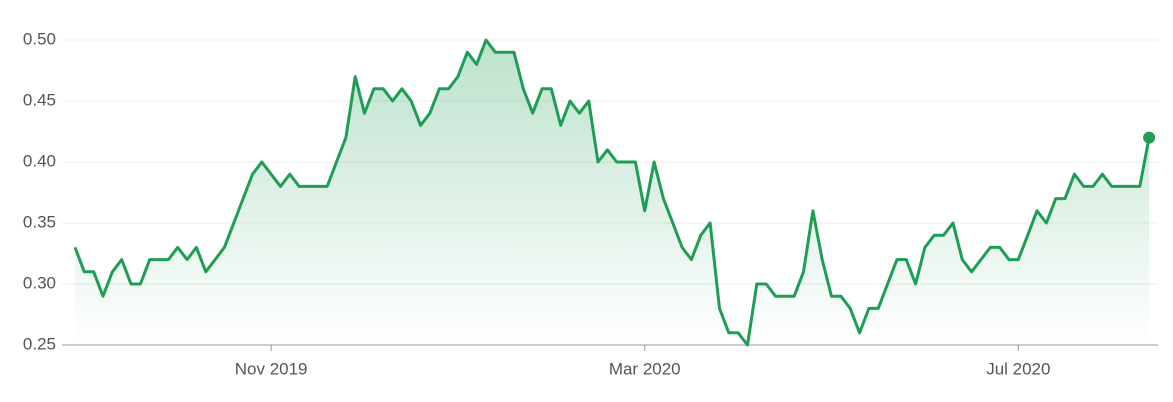  What do you see at coordinates (271, 368) in the screenshot?
I see `x-tick-label: Nov 2019` at bounding box center [271, 368].